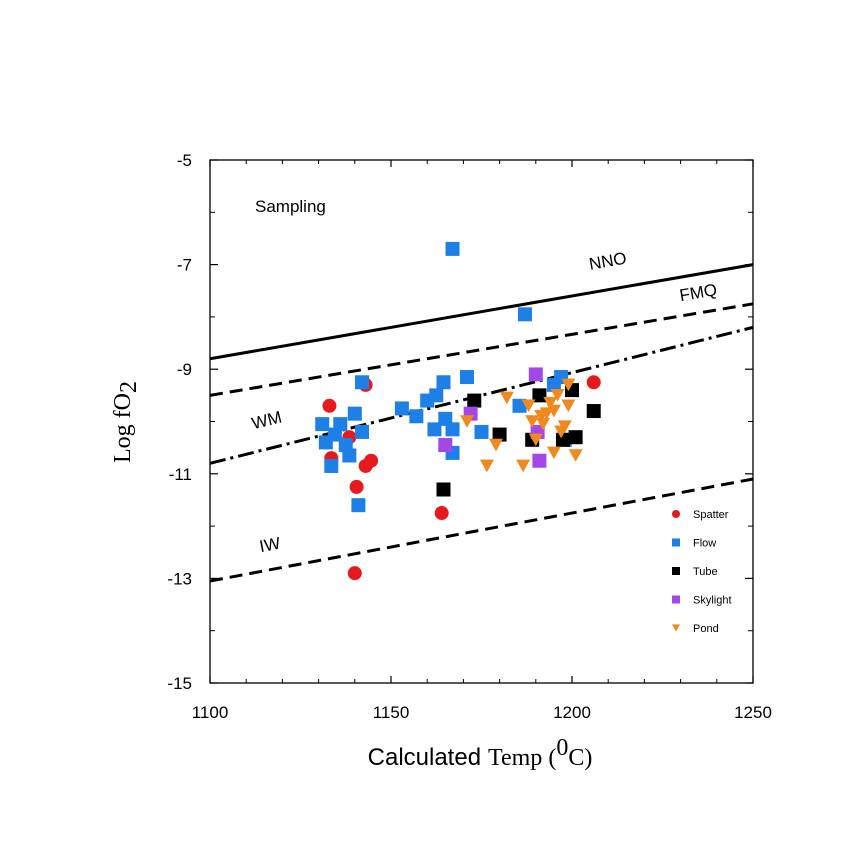 The height and width of the screenshot is (850, 850). I want to click on legend: Spatter Flow Tube Skylight Pond, so click(702, 572).